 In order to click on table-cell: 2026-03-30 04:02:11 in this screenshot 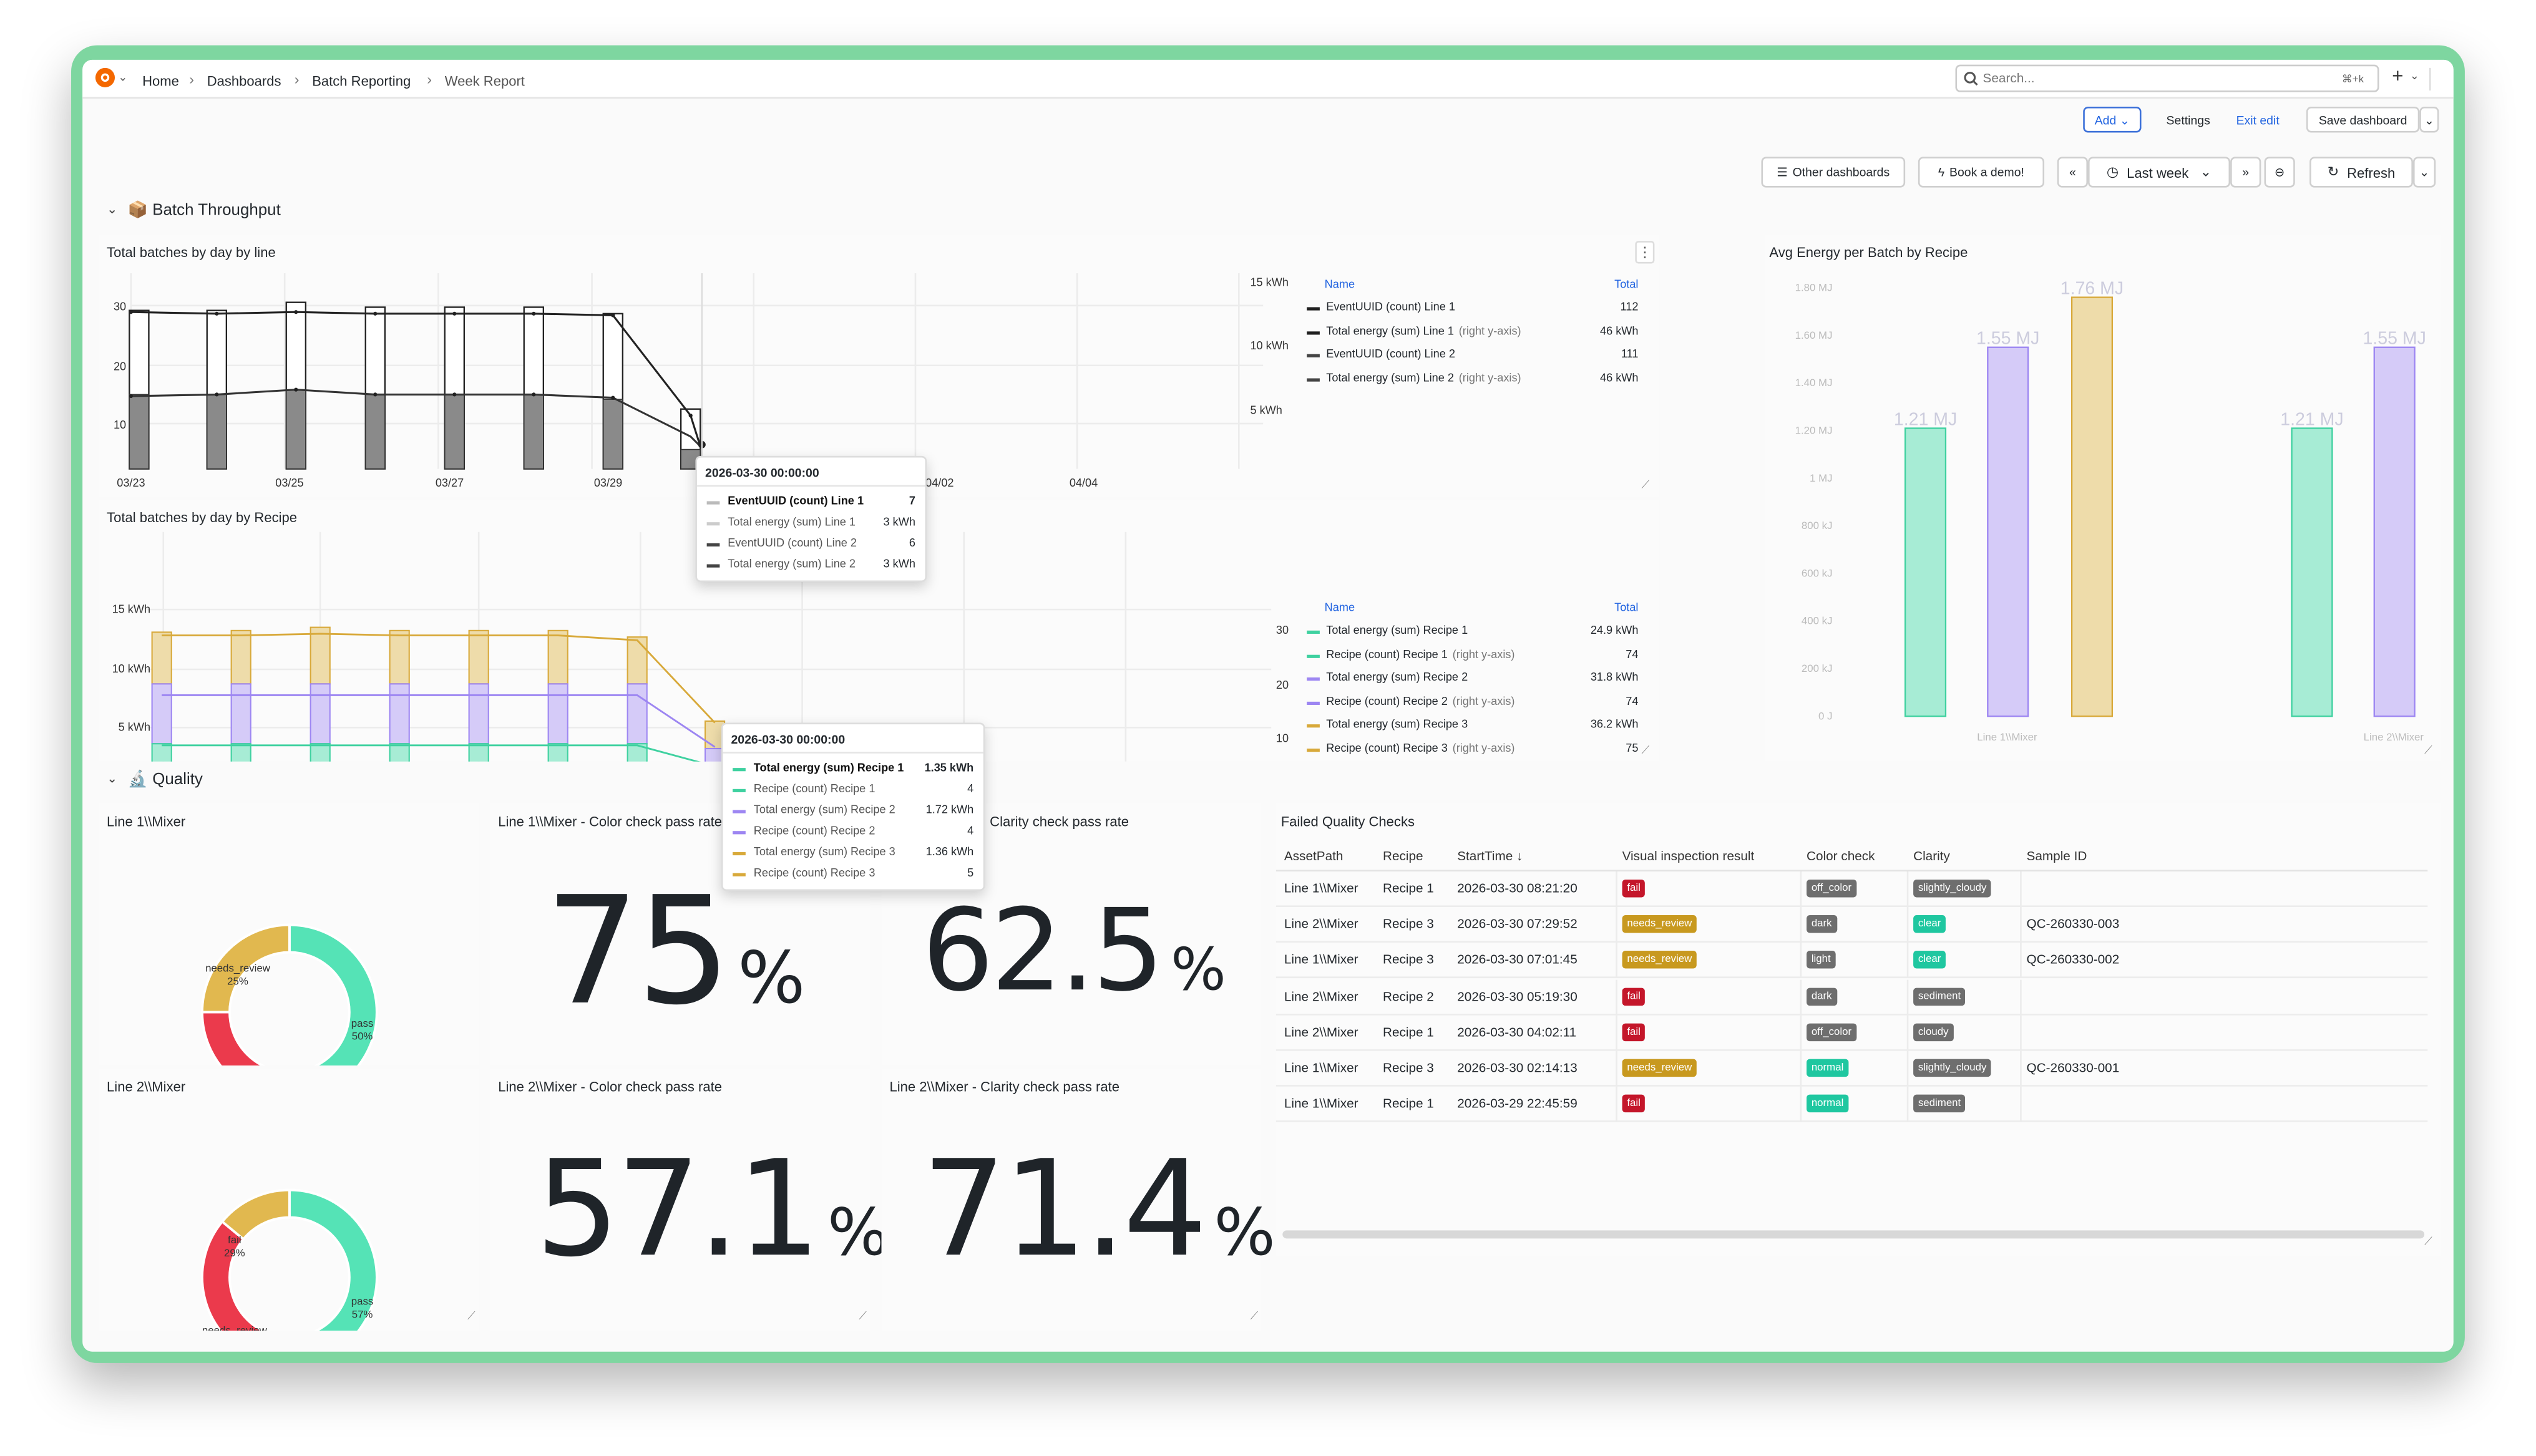, I will do `click(1517, 1032)`.